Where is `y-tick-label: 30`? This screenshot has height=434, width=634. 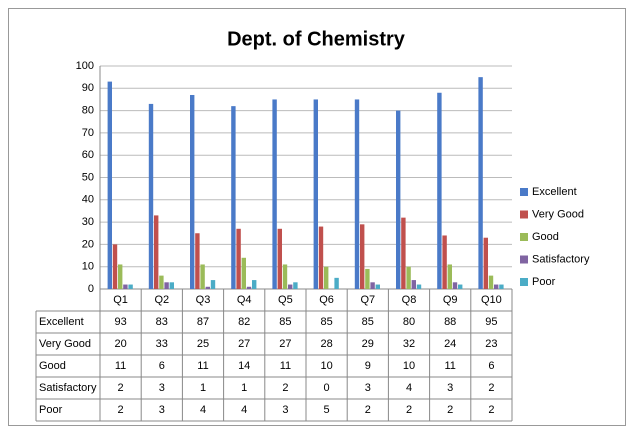 y-tick-label: 30 is located at coordinates (88, 222).